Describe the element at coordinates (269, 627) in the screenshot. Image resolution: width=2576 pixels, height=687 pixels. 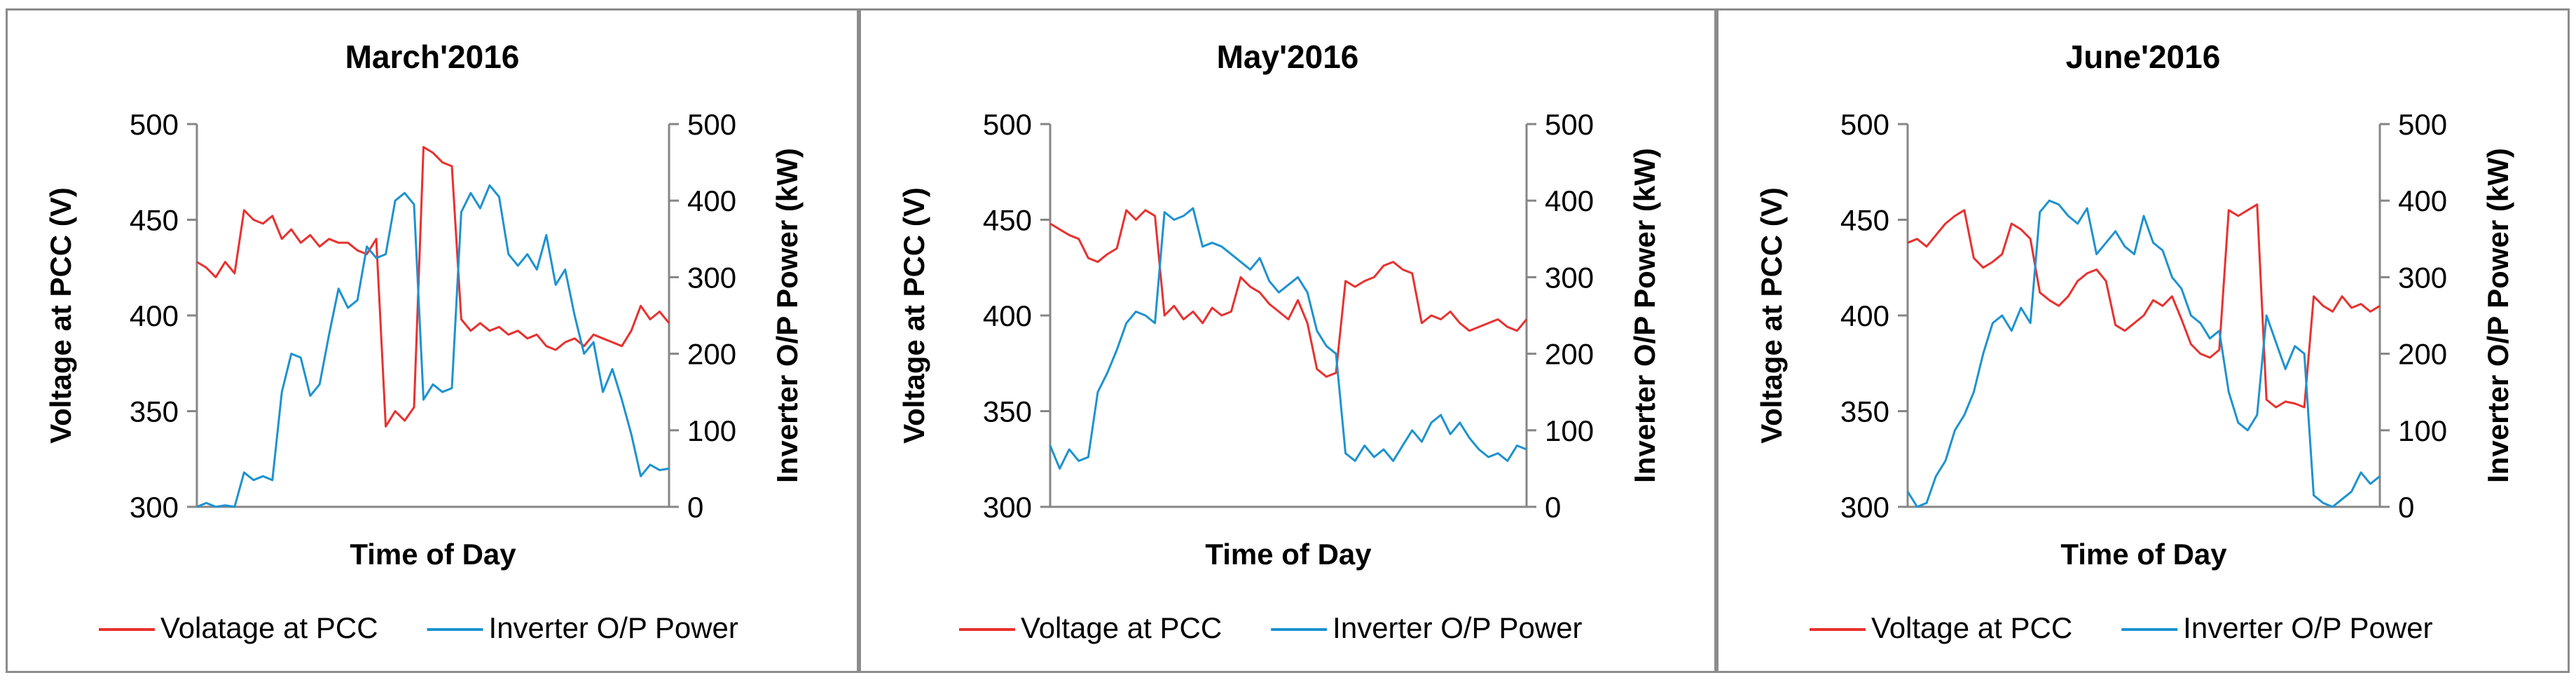
I see `legend-label: Volatage at PCC` at that location.